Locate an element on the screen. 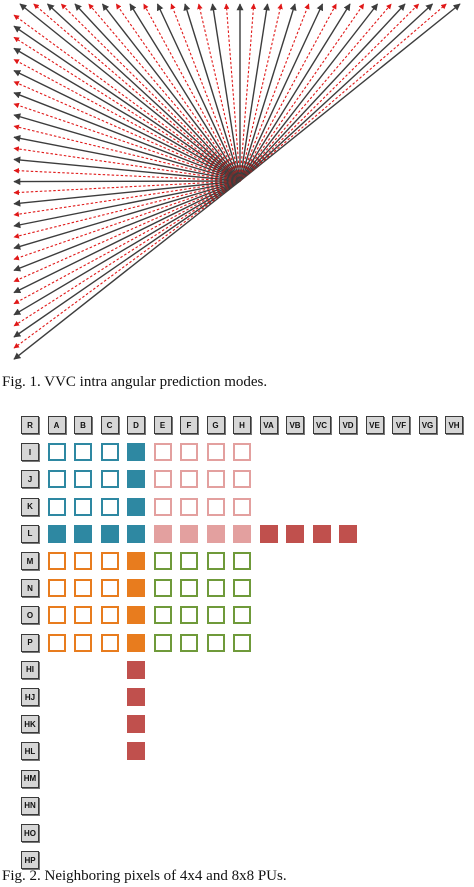 The image size is (474, 887). top-label-b: B is located at coordinates (83, 425).